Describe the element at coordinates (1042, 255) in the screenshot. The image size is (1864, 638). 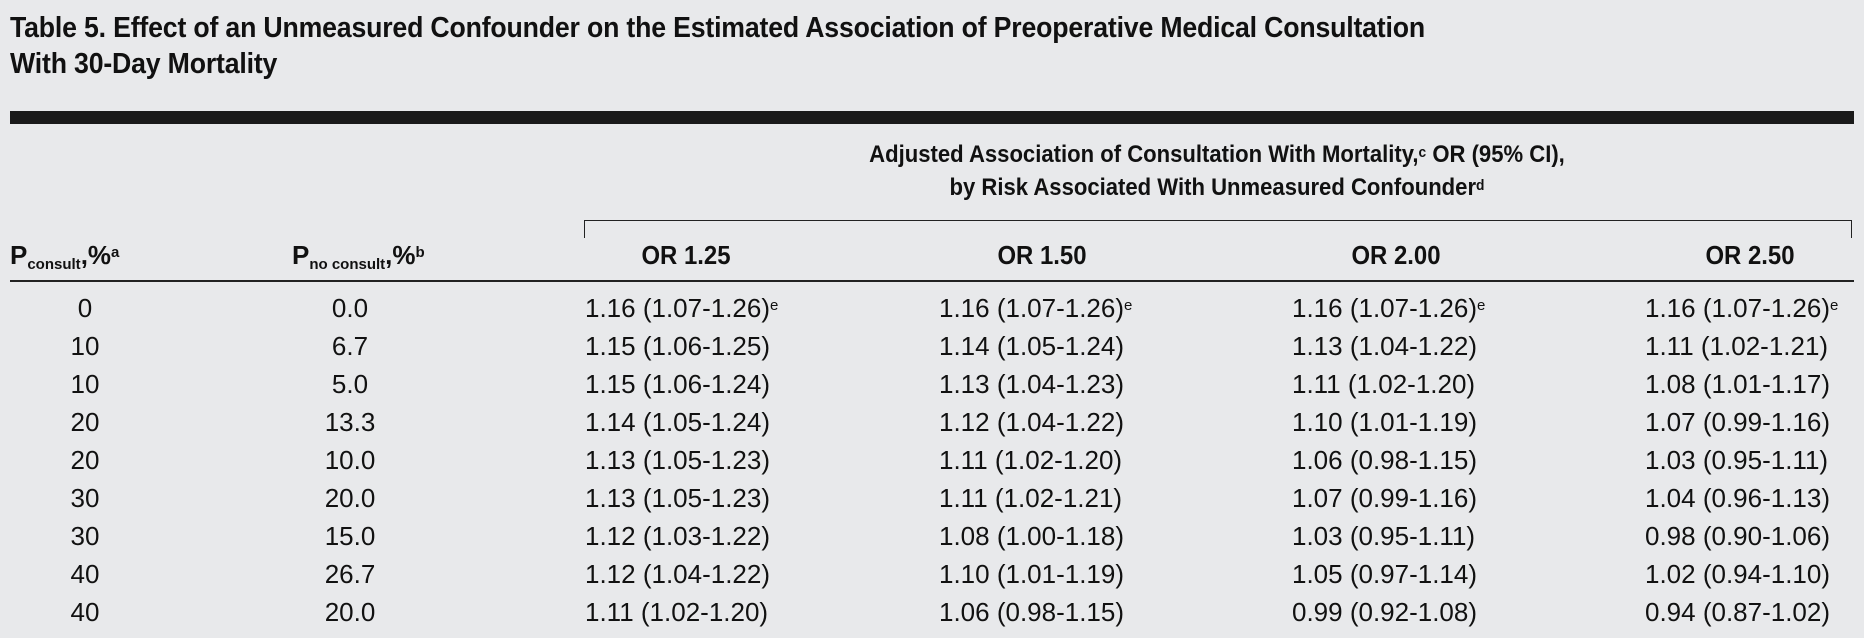
I see `column-header-or-1-50: OR 1.50` at that location.